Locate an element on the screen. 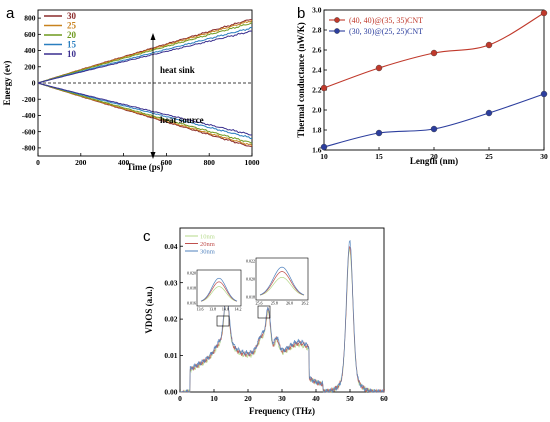 This screenshot has height=422, width=550. y-tick-label: 0 is located at coordinates (34, 83).